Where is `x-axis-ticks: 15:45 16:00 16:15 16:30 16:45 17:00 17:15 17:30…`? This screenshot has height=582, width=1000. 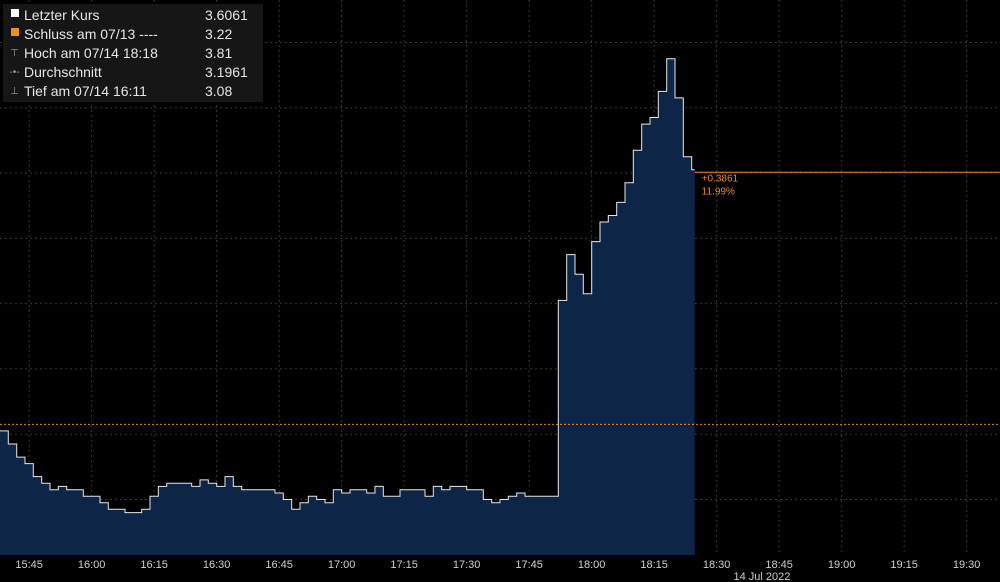 x-axis-ticks: 15:45 16:00 16:15 16:30 16:45 17:00 17:15 17:30… is located at coordinates (497, 565).